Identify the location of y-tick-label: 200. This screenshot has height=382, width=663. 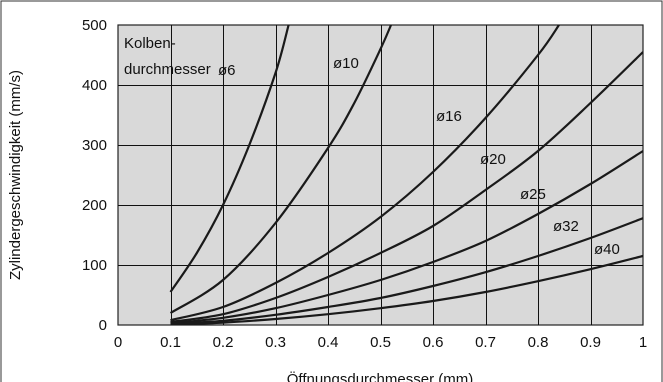
(94, 205).